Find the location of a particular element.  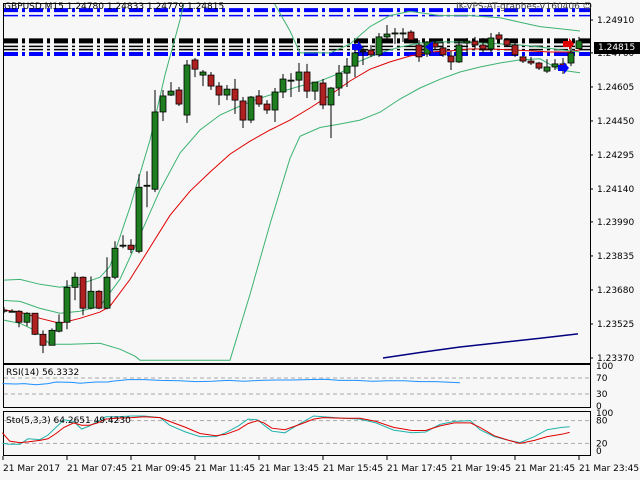

time-axis-label: 21 Mar 17:45 is located at coordinates (417, 469).